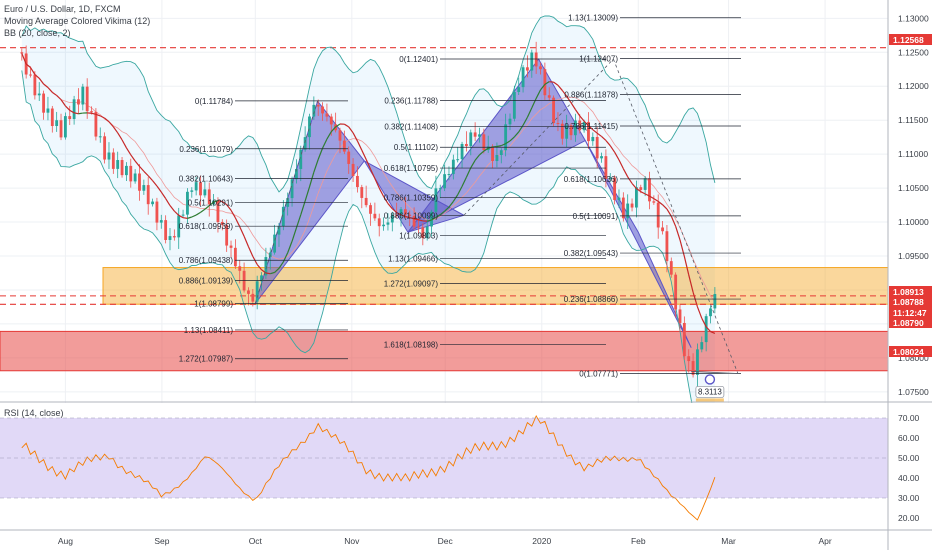 This screenshot has height=550, width=932. I want to click on annotation-value: 8.3113, so click(710, 391).